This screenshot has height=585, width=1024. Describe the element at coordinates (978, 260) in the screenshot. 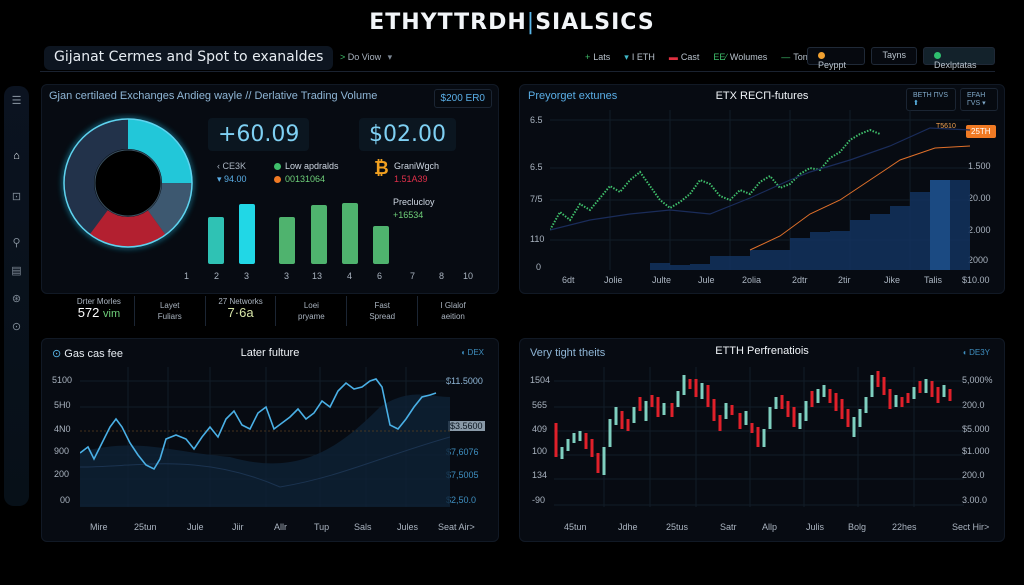

I see `tick: 2000` at that location.